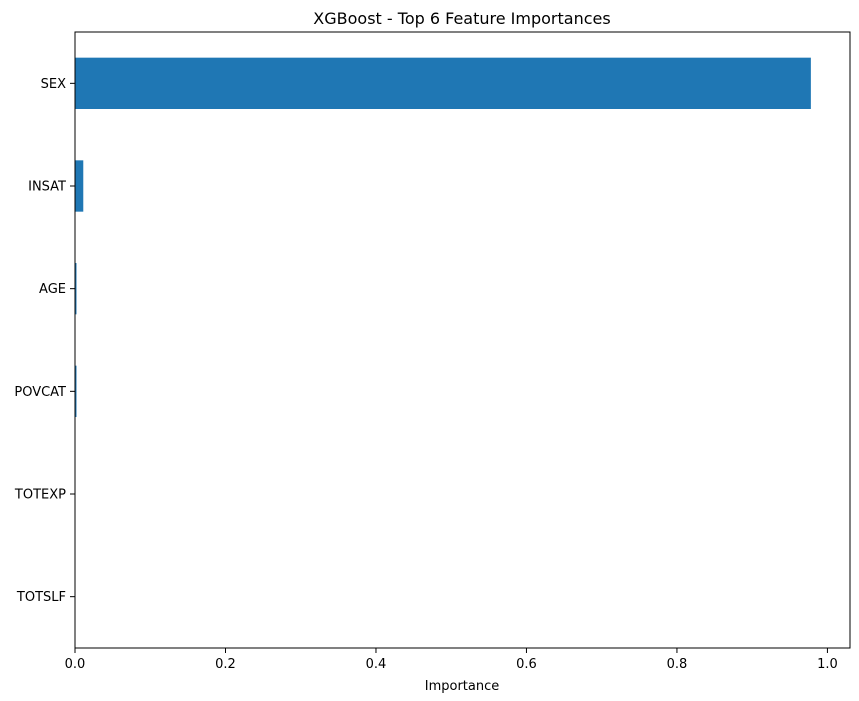 The height and width of the screenshot is (701, 859). What do you see at coordinates (76, 289) in the screenshot?
I see `bar-age` at bounding box center [76, 289].